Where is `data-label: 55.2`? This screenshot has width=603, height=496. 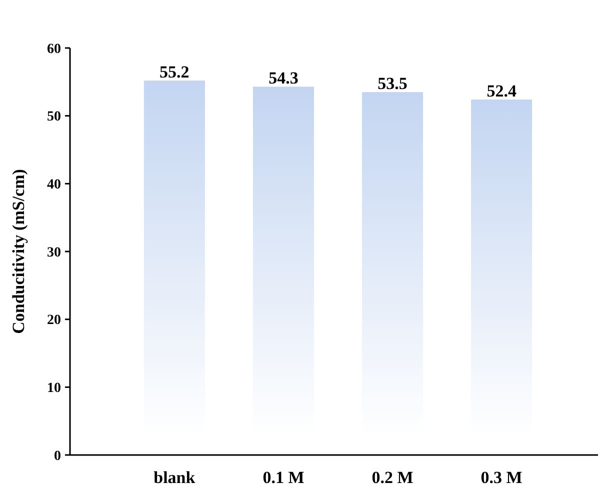
data-label: 55.2 is located at coordinates (175, 72).